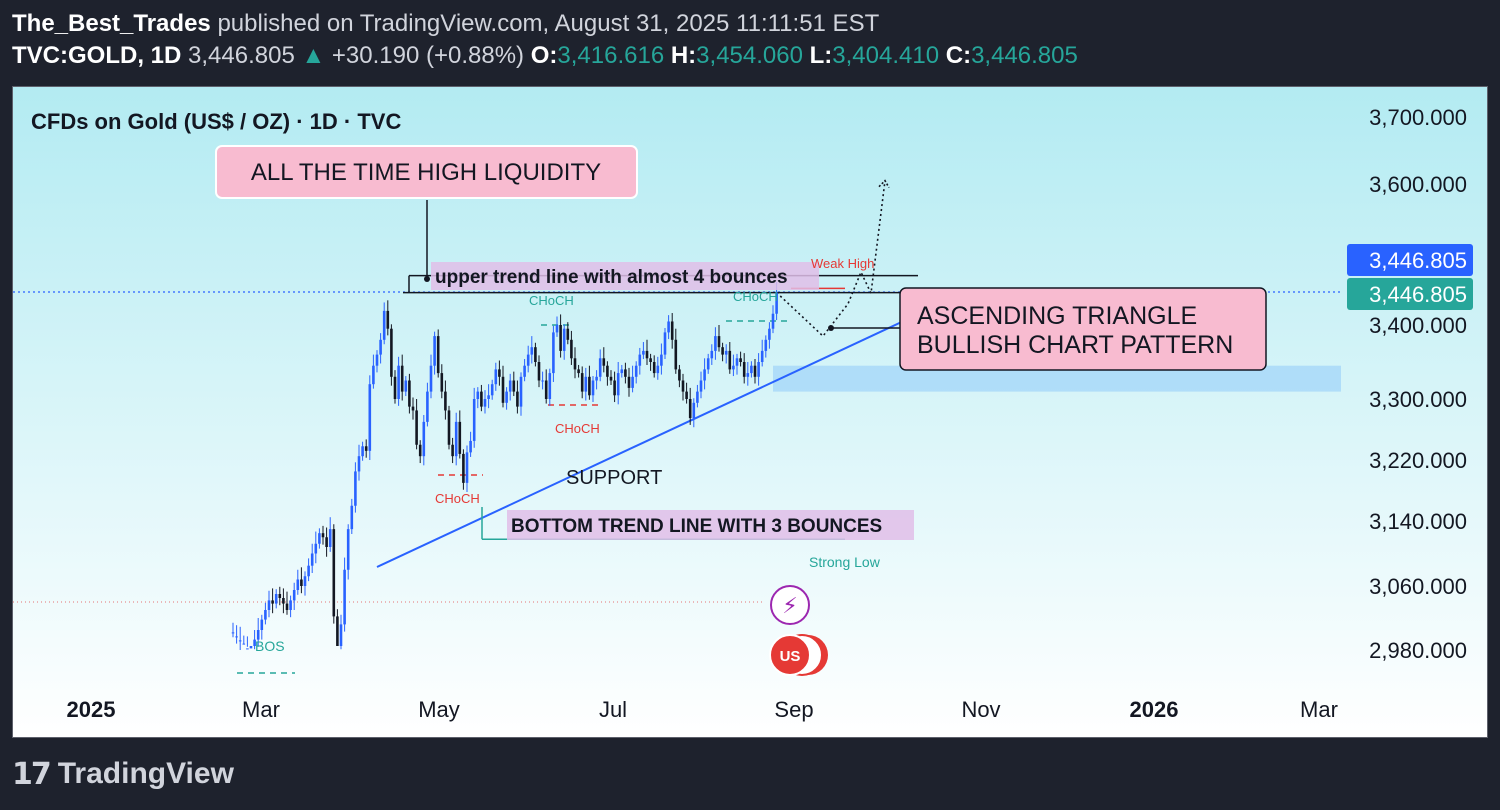 The height and width of the screenshot is (810, 1500). Describe the element at coordinates (614, 478) in the screenshot. I see `support-label: SUPPORT` at that location.